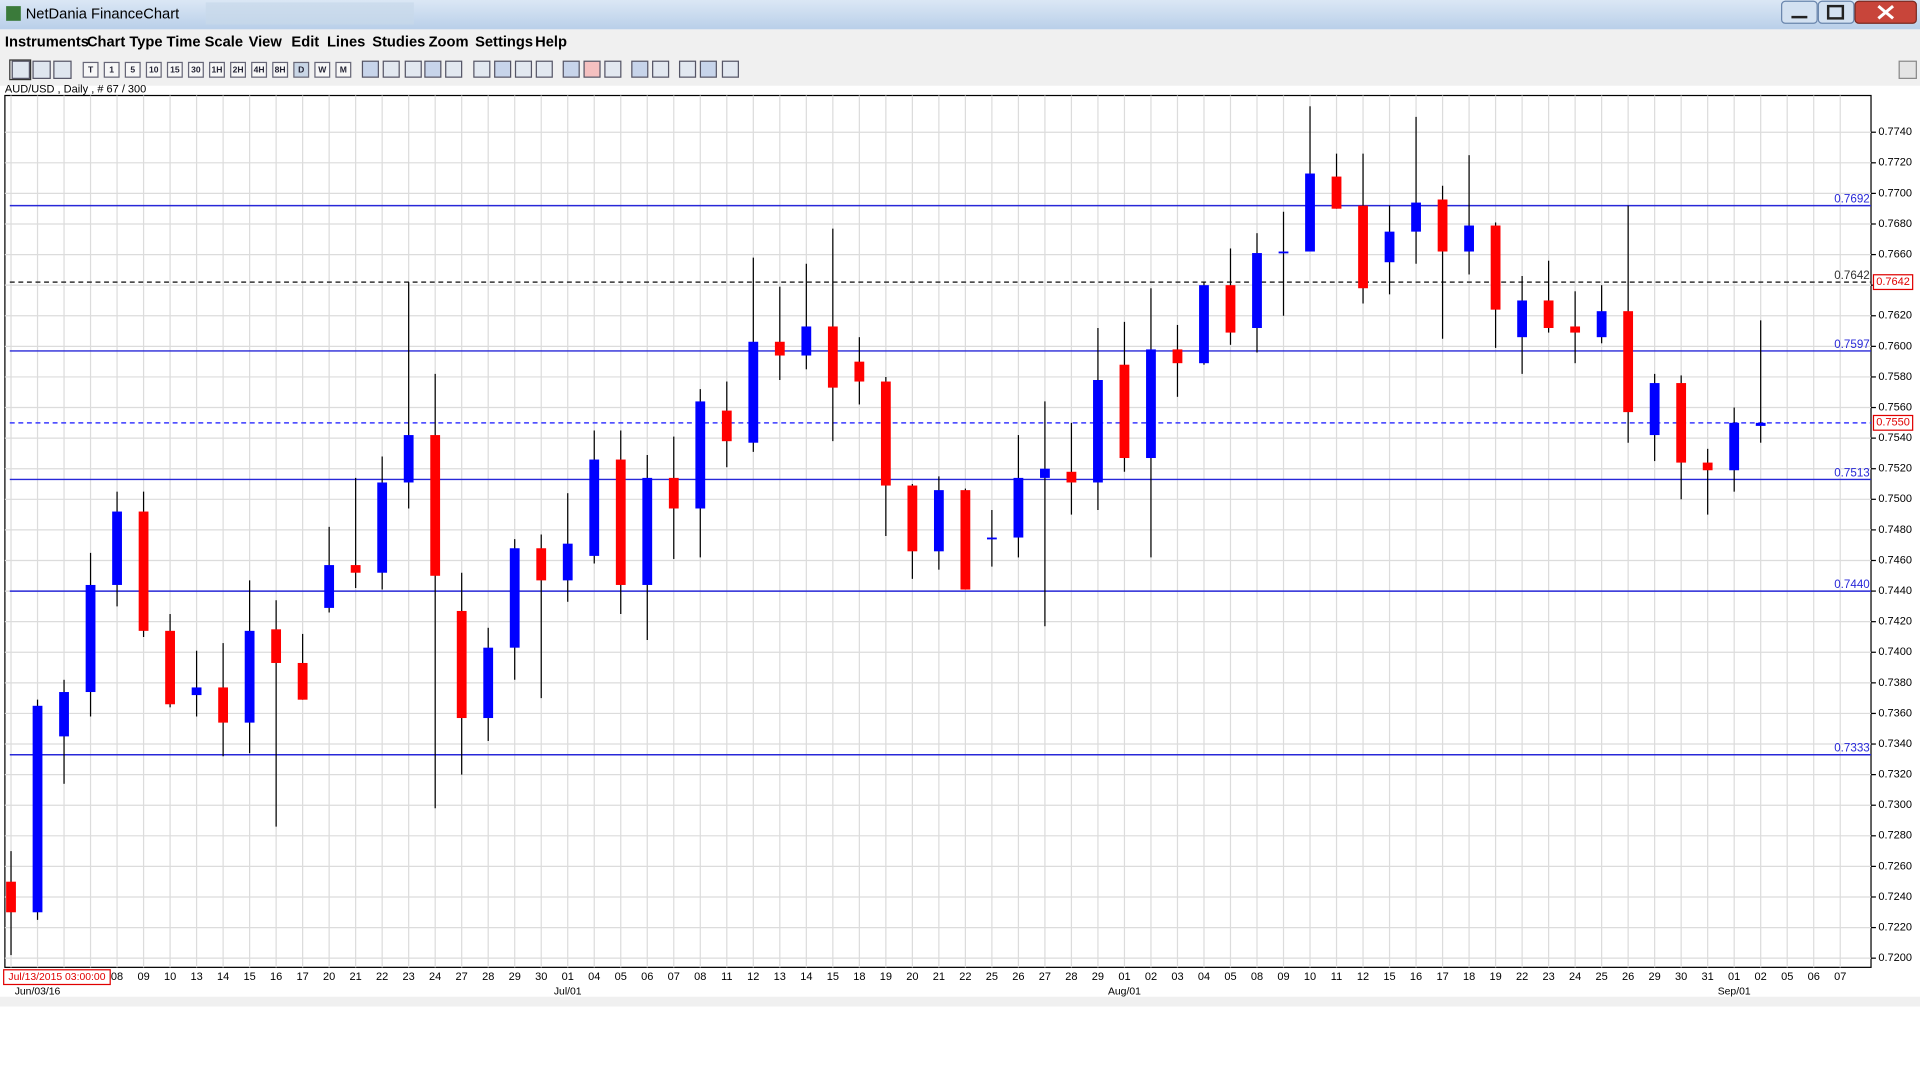 The image size is (1920, 1080). What do you see at coordinates (1895, 254) in the screenshot?
I see `y-tick-label: 0.7660` at bounding box center [1895, 254].